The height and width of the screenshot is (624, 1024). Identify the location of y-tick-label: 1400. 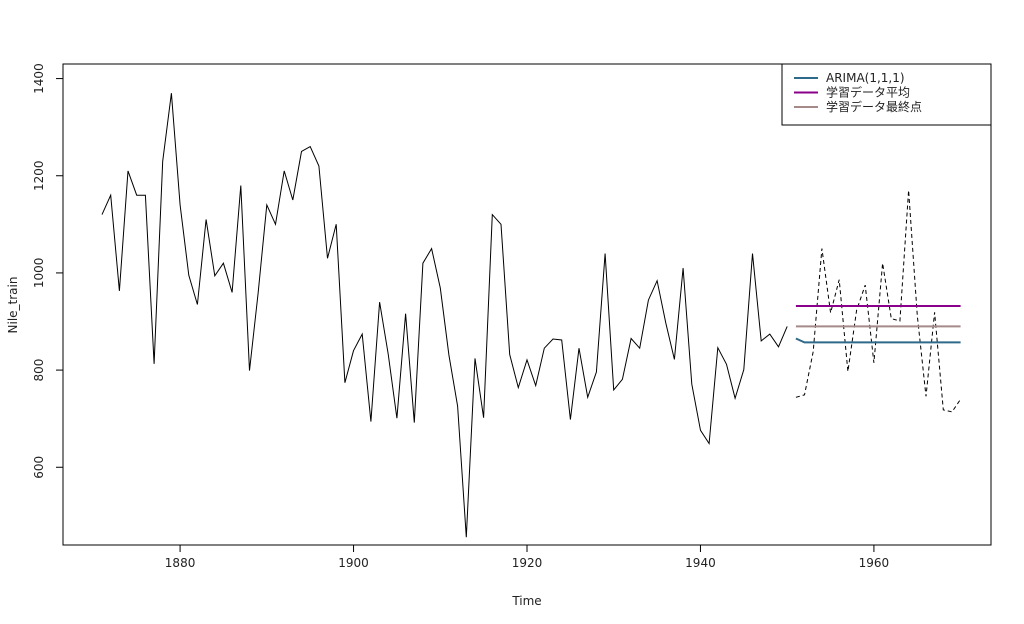
(39, 78).